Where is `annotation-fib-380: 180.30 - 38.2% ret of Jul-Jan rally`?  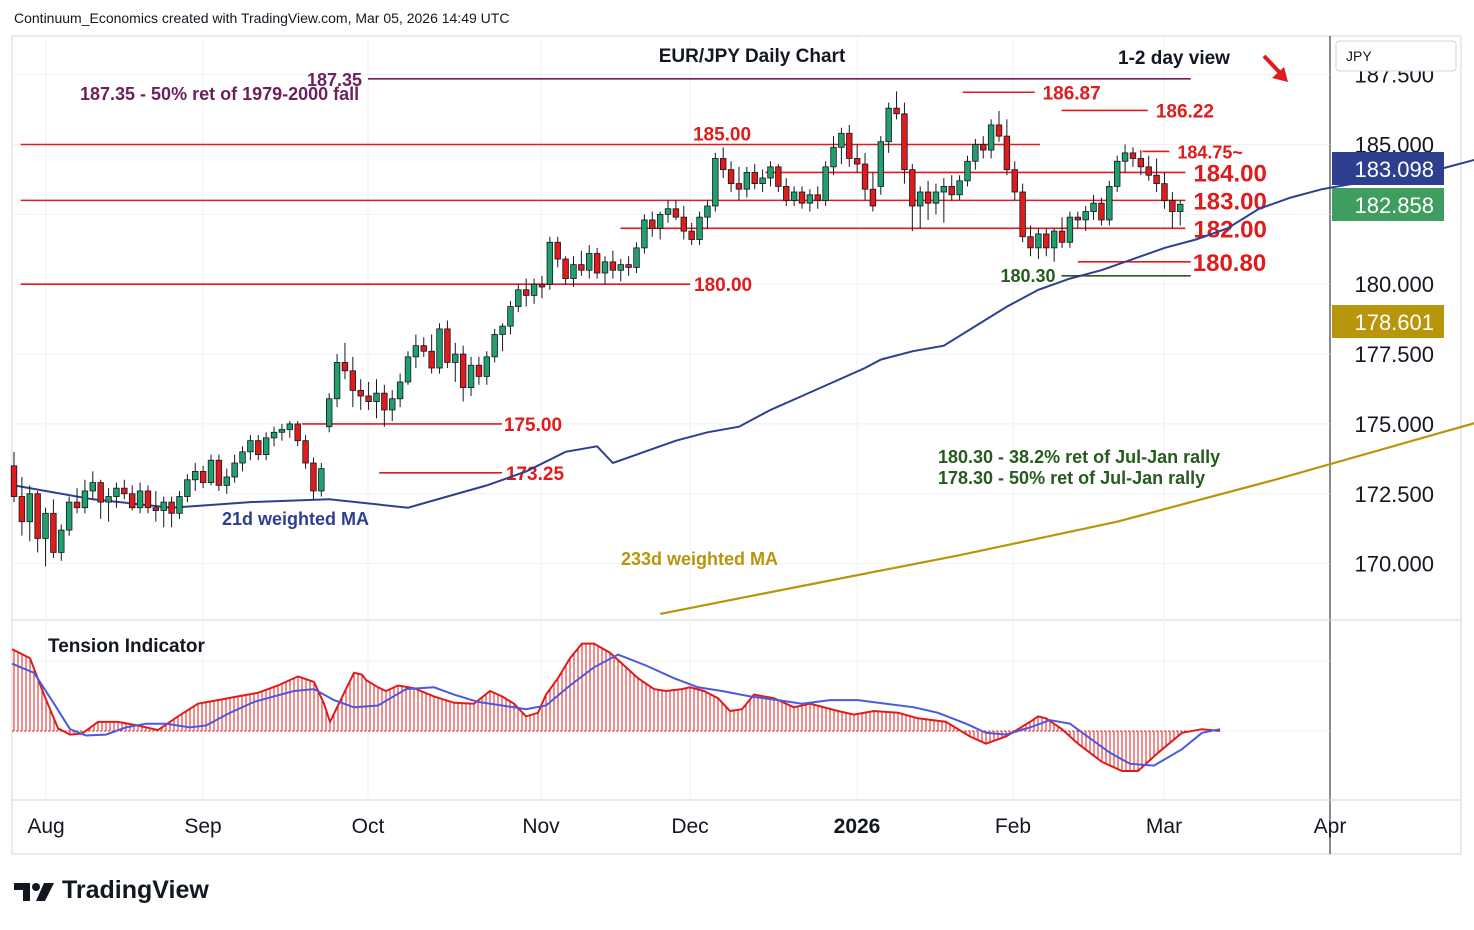
annotation-fib-380: 180.30 - 38.2% ret of Jul-Jan rally is located at coordinates (1079, 457).